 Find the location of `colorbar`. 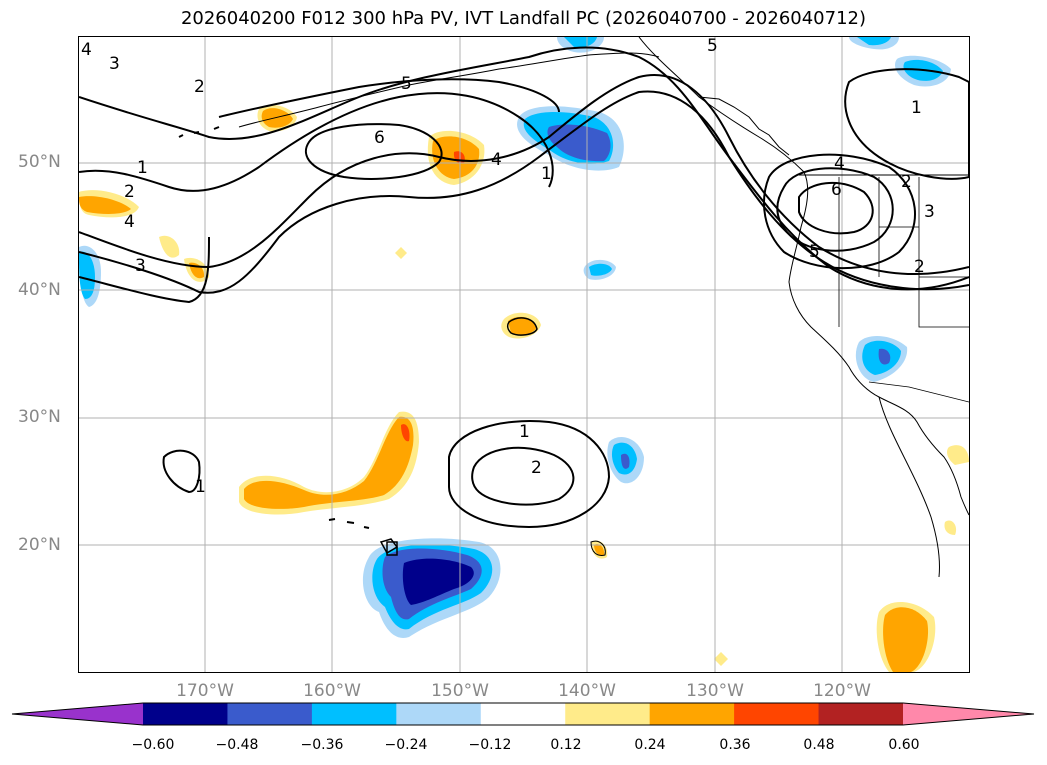

colorbar is located at coordinates (523, 714).